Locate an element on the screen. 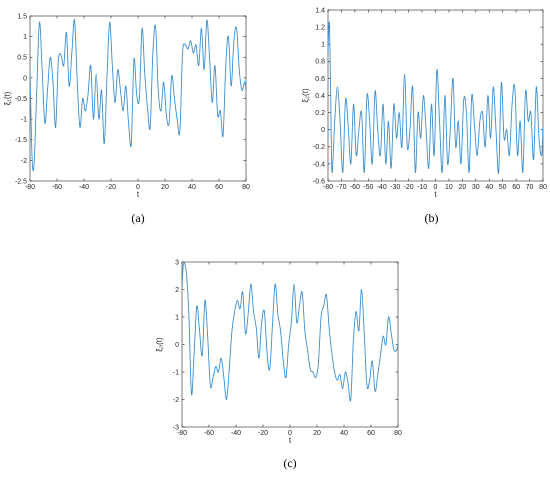 The height and width of the screenshot is (483, 550). x-tick-label: -10 is located at coordinates (422, 187).